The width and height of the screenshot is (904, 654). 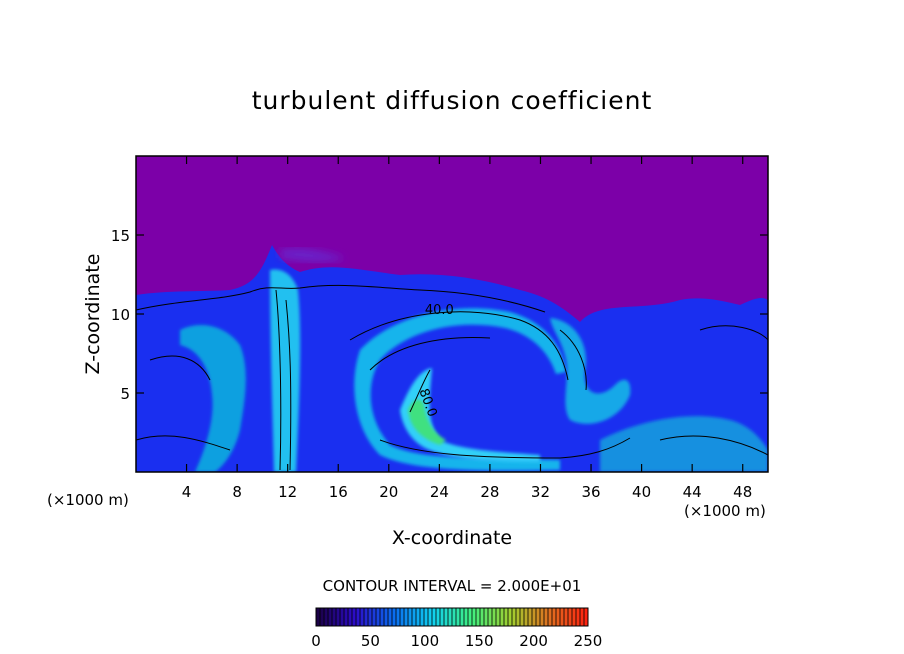 I want to click on colorbar-tick-label: 250, so click(x=588, y=641).